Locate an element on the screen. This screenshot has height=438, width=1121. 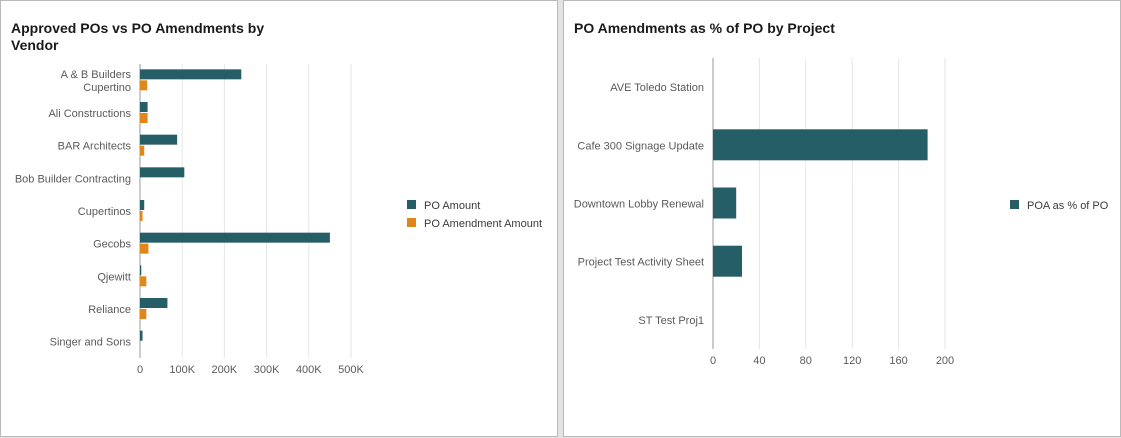
category-label: Cafe 300 Signage Update is located at coordinates (640, 146).